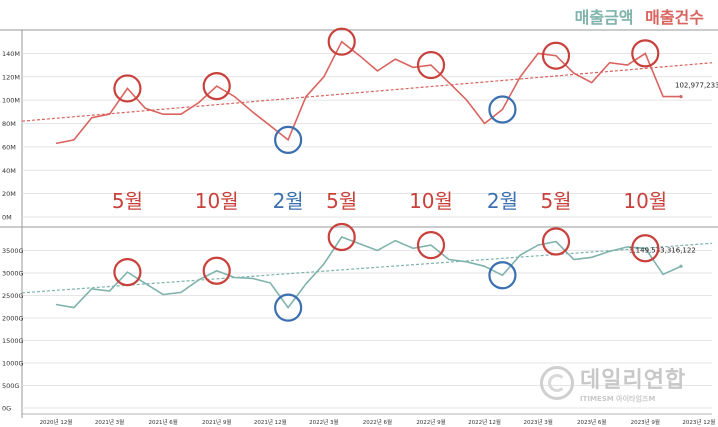 The height and width of the screenshot is (427, 718). Describe the element at coordinates (604, 17) in the screenshot. I see `legend-amount: 매출금액` at that location.